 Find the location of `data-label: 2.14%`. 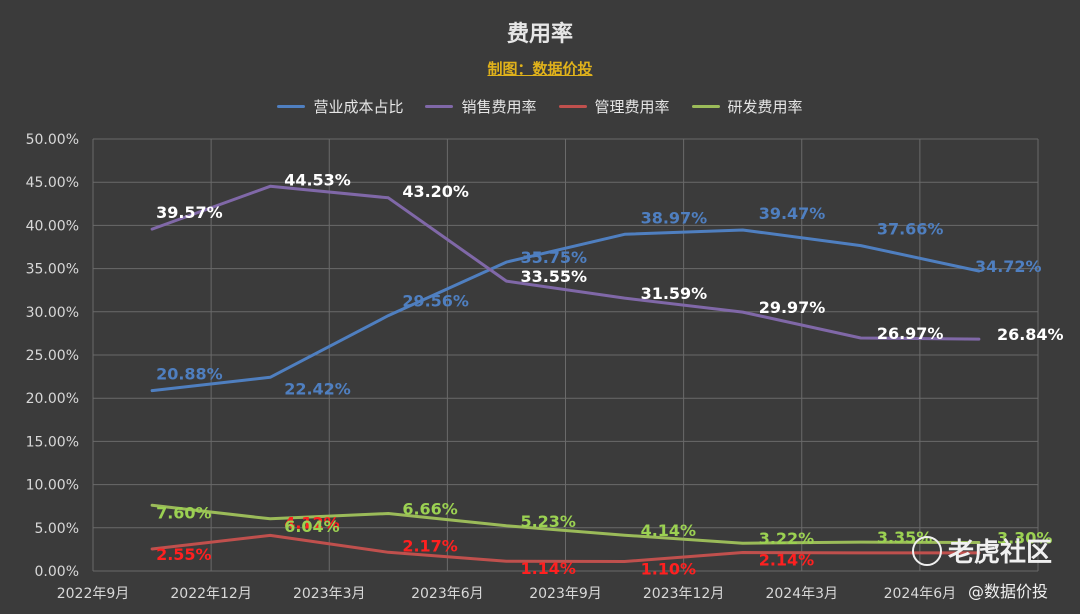

data-label: 2.14% is located at coordinates (787, 560).